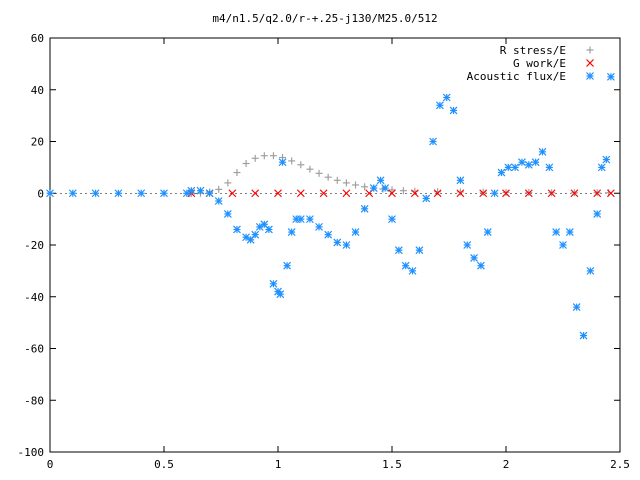  Describe the element at coordinates (392, 464) in the screenshot. I see `x-tick-label: 1.5` at that location.